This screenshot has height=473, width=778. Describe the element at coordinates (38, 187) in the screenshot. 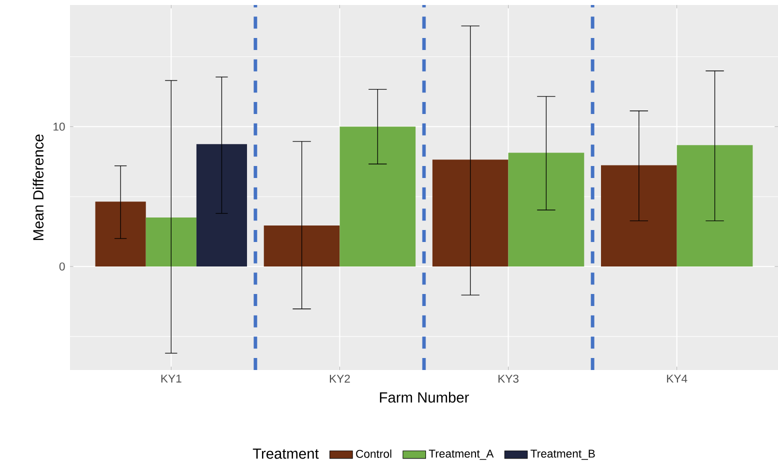

I see `y-axis-title: Mean Difference` at that location.